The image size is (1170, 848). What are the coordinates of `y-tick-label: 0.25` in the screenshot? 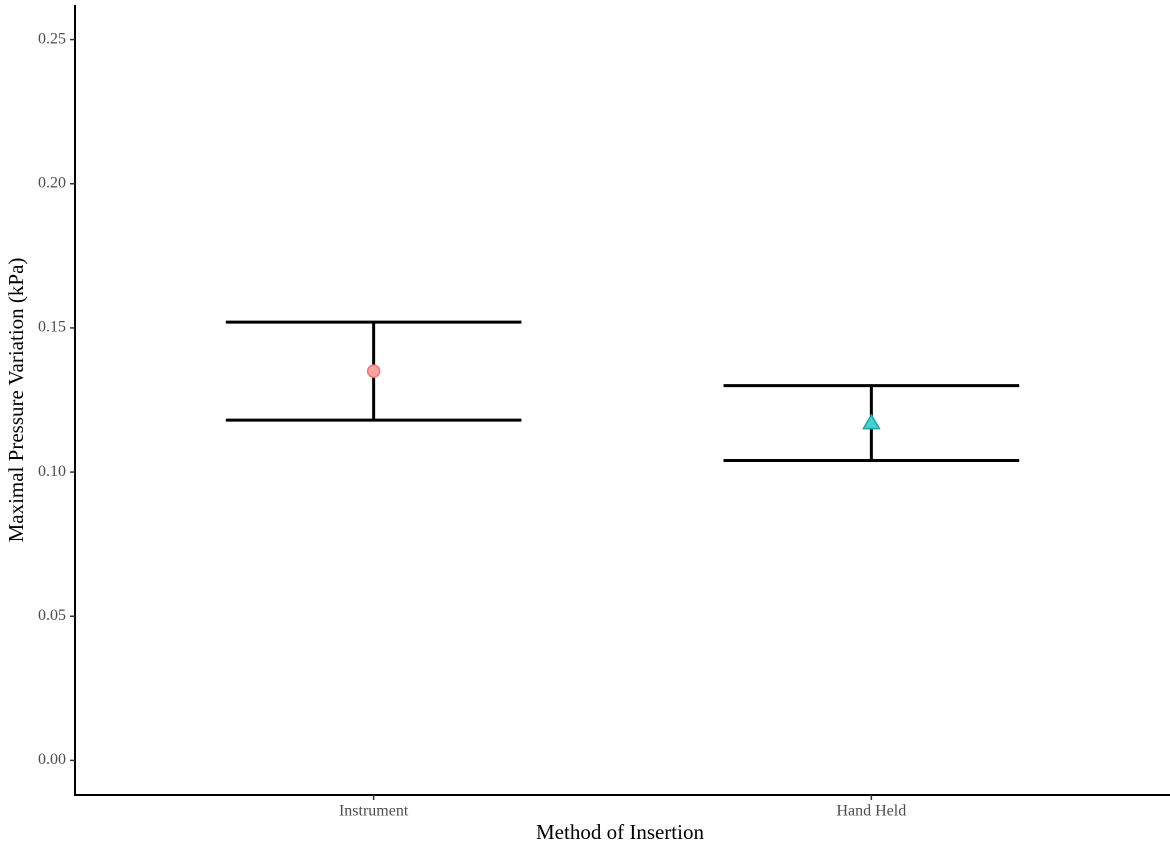 It's located at (52, 38).